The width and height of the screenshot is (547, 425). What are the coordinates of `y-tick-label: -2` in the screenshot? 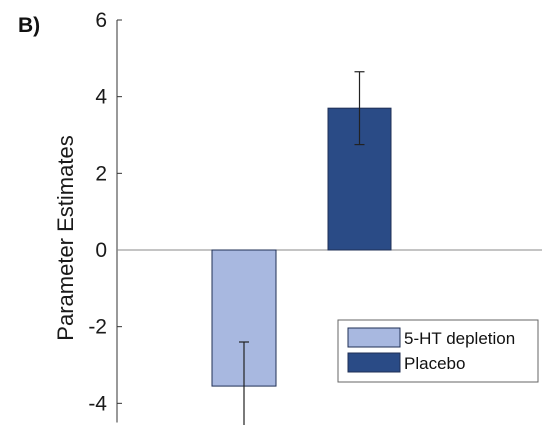 It's located at (97, 327).